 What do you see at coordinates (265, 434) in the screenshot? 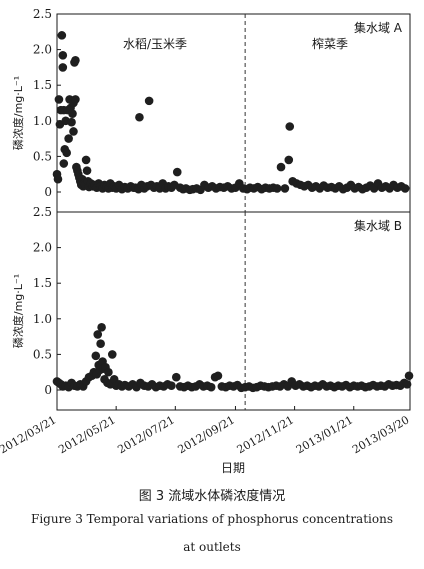
I see `x-tick-label: 2012/11/21` at bounding box center [265, 434].